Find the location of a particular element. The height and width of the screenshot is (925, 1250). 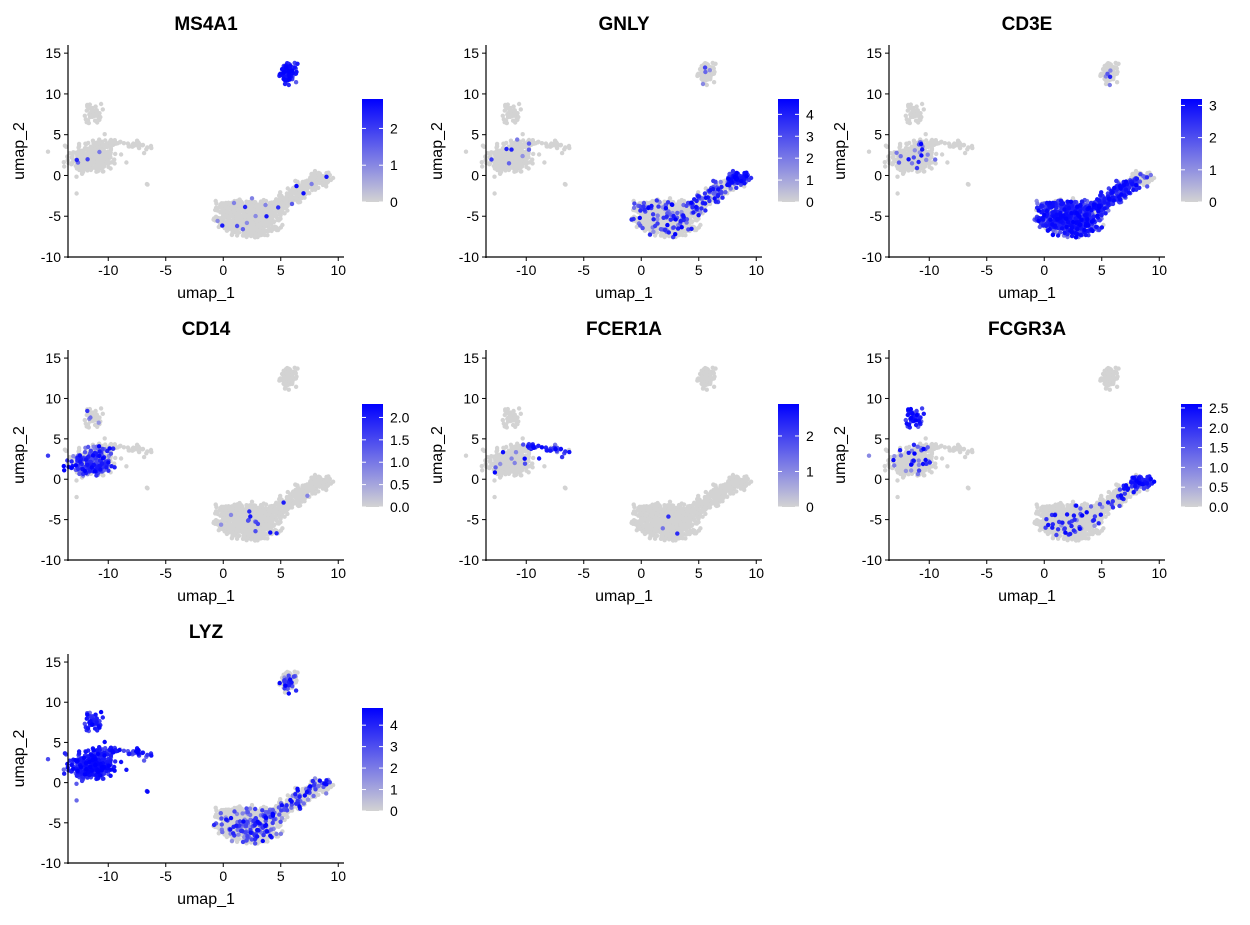

legend-tick-label: 2 is located at coordinates (1213, 138).